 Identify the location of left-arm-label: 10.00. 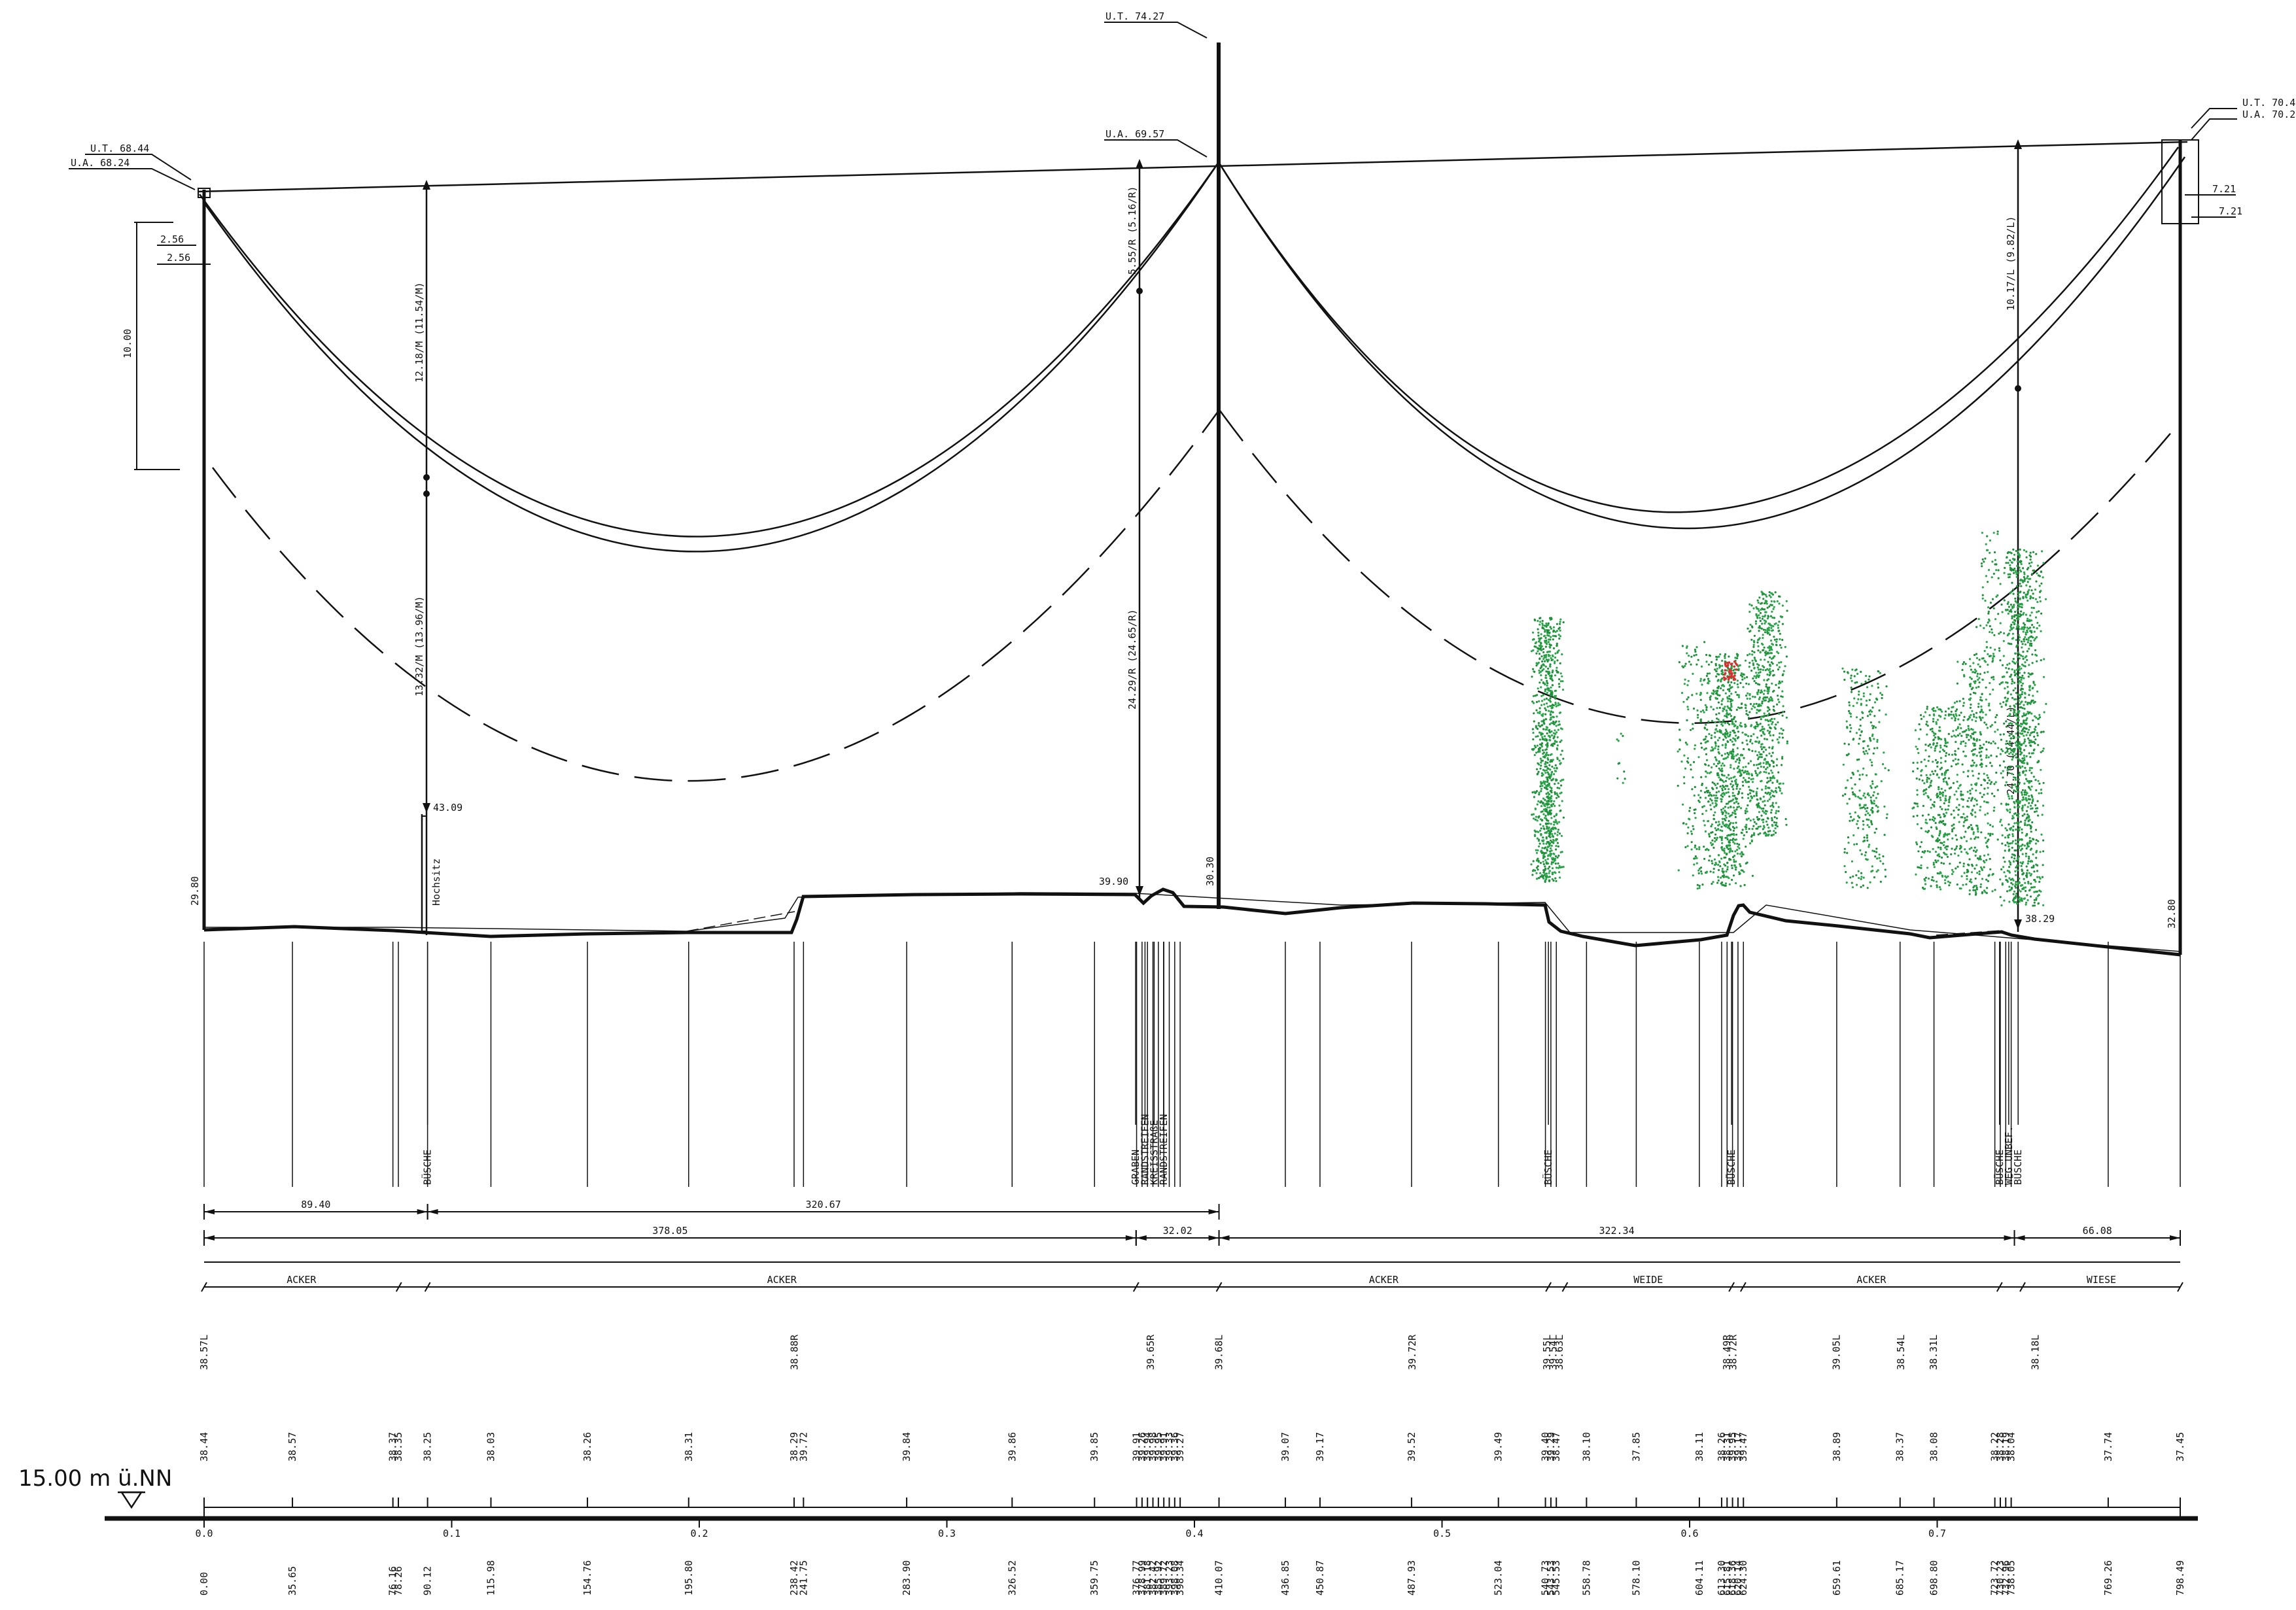
(127, 343).